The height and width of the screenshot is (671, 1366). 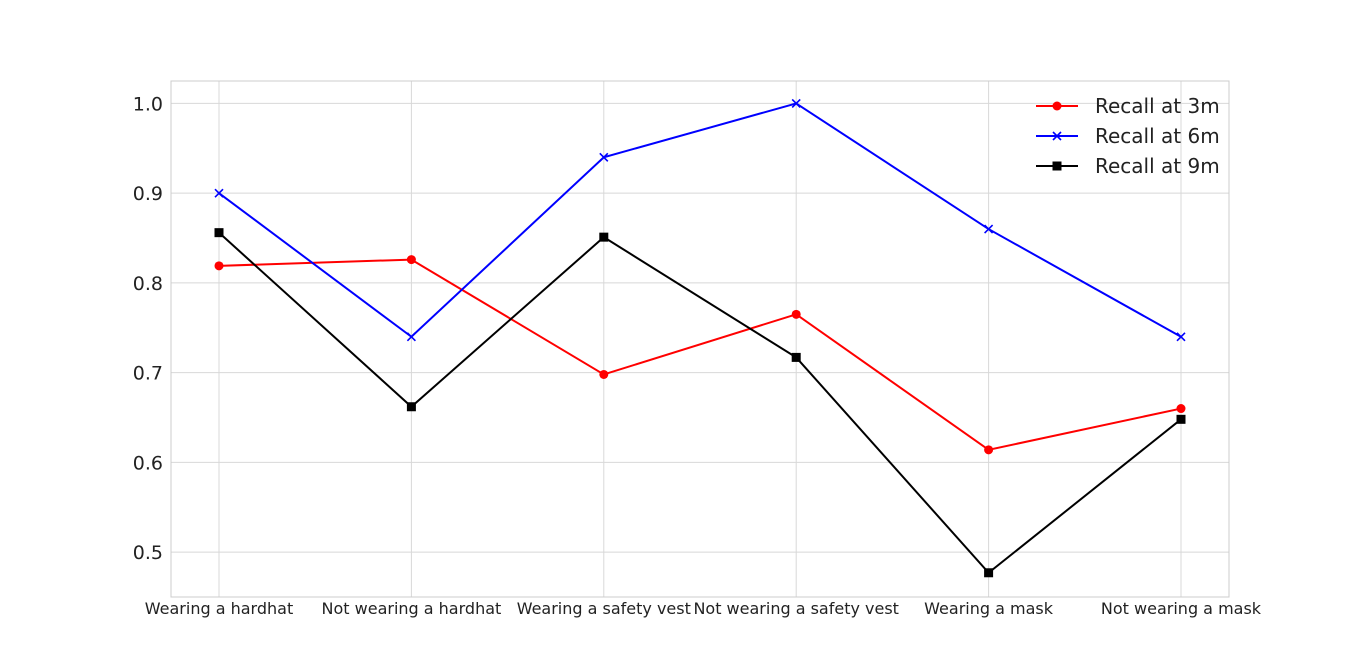 What do you see at coordinates (148, 553) in the screenshot?
I see `y-tick-label: 0.5` at bounding box center [148, 553].